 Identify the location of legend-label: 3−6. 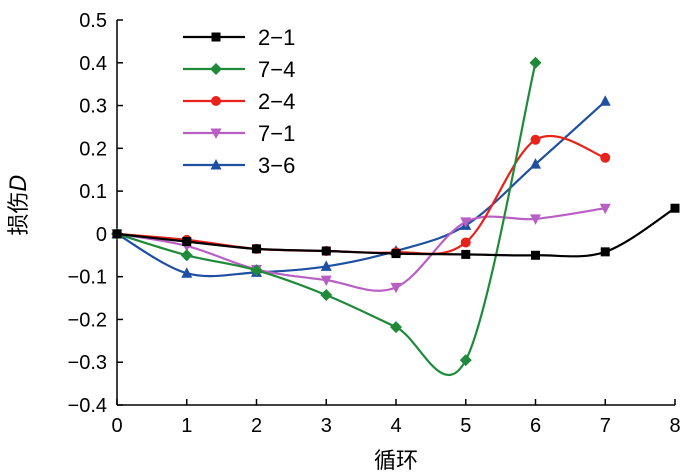
(276, 165).